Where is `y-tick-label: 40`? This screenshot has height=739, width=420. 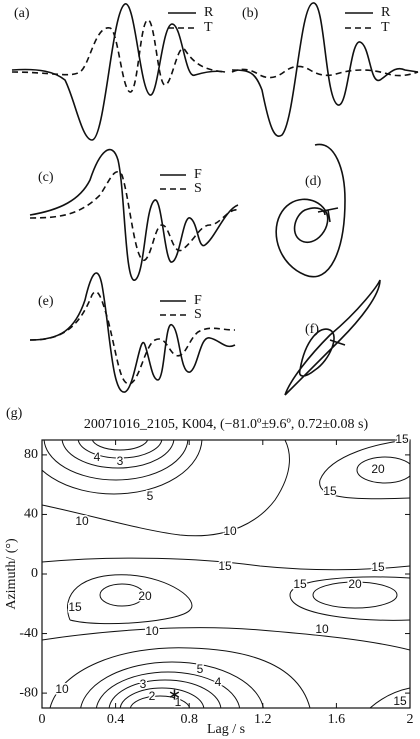 y-tick-label: 40 is located at coordinates (31, 514).